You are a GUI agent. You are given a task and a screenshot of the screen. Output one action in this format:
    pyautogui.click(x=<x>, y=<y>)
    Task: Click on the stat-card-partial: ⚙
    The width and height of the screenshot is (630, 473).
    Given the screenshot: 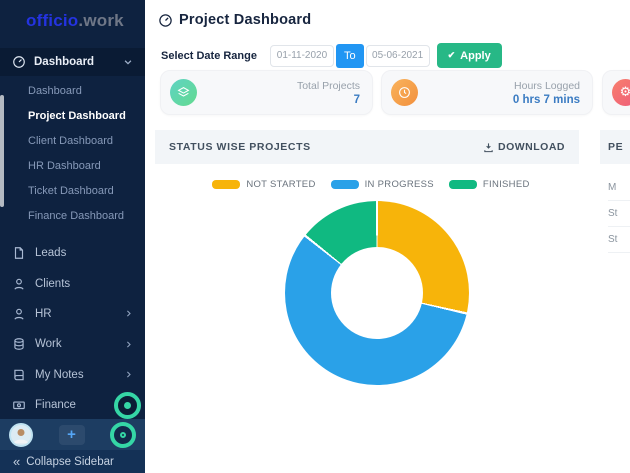 What is the action you would take?
    pyautogui.click(x=616, y=92)
    